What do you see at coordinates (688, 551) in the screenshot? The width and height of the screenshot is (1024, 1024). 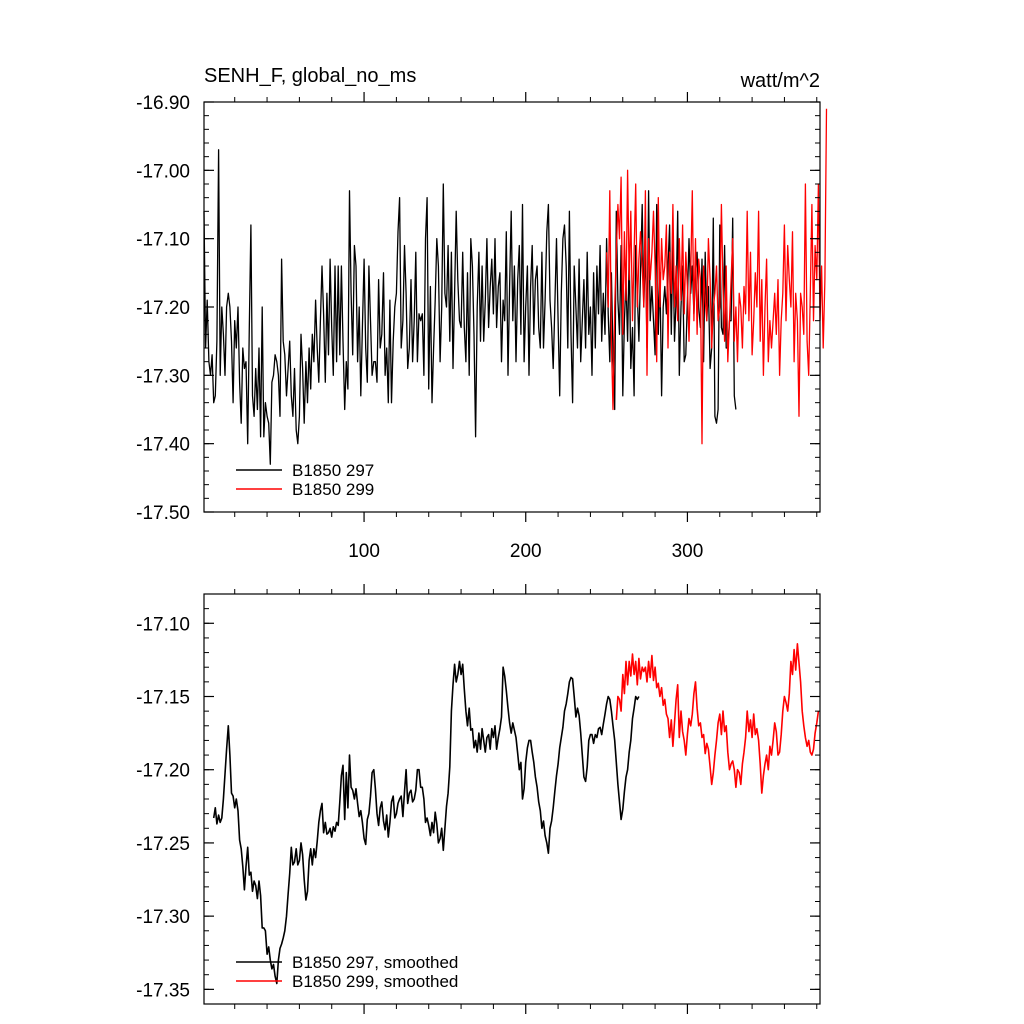 I see `x-tick-label: 300` at bounding box center [688, 551].